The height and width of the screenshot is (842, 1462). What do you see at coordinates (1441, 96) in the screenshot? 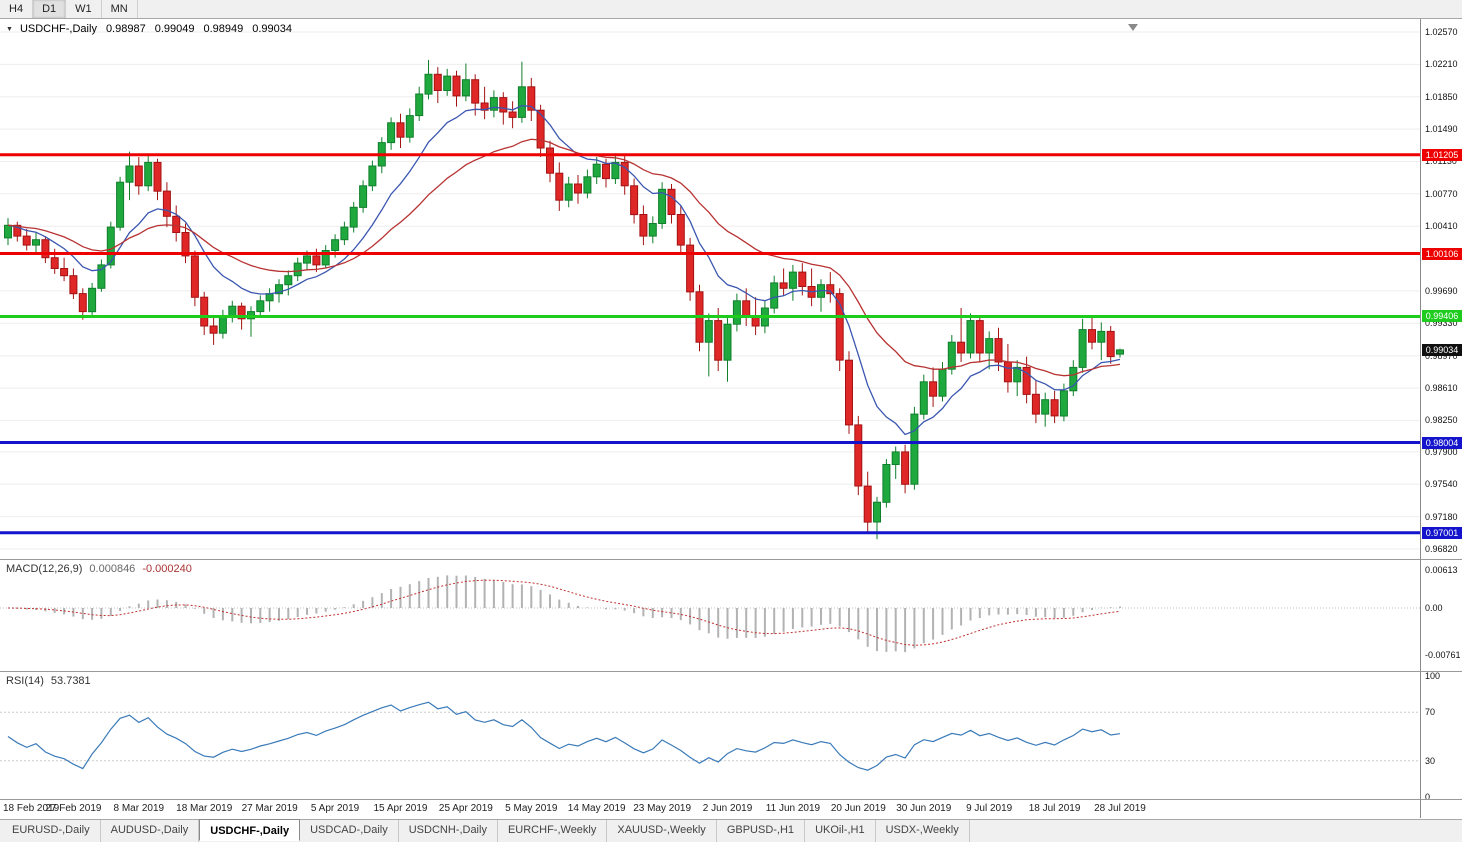
I see `price-tick-label: 1.01850` at bounding box center [1441, 96].